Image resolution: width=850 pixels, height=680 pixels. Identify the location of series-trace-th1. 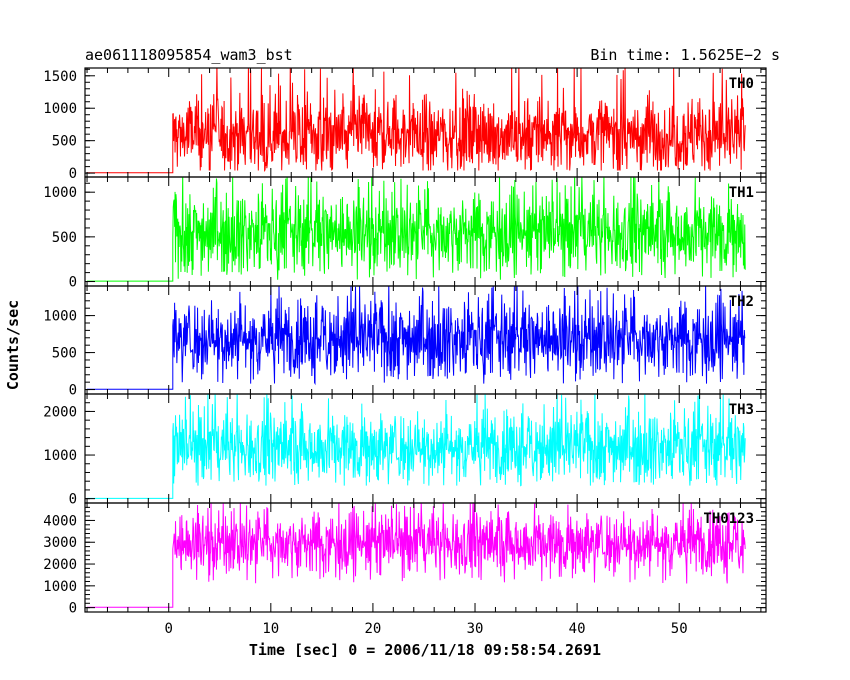
(416, 229).